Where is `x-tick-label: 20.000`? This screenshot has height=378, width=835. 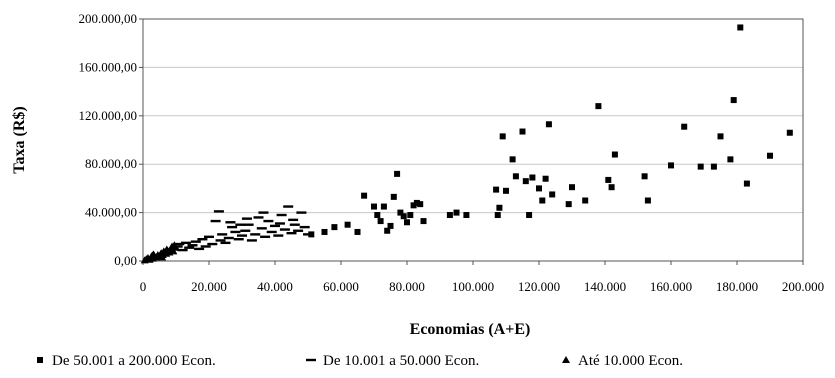
x-tick-label: 20.000 is located at coordinates (209, 286).